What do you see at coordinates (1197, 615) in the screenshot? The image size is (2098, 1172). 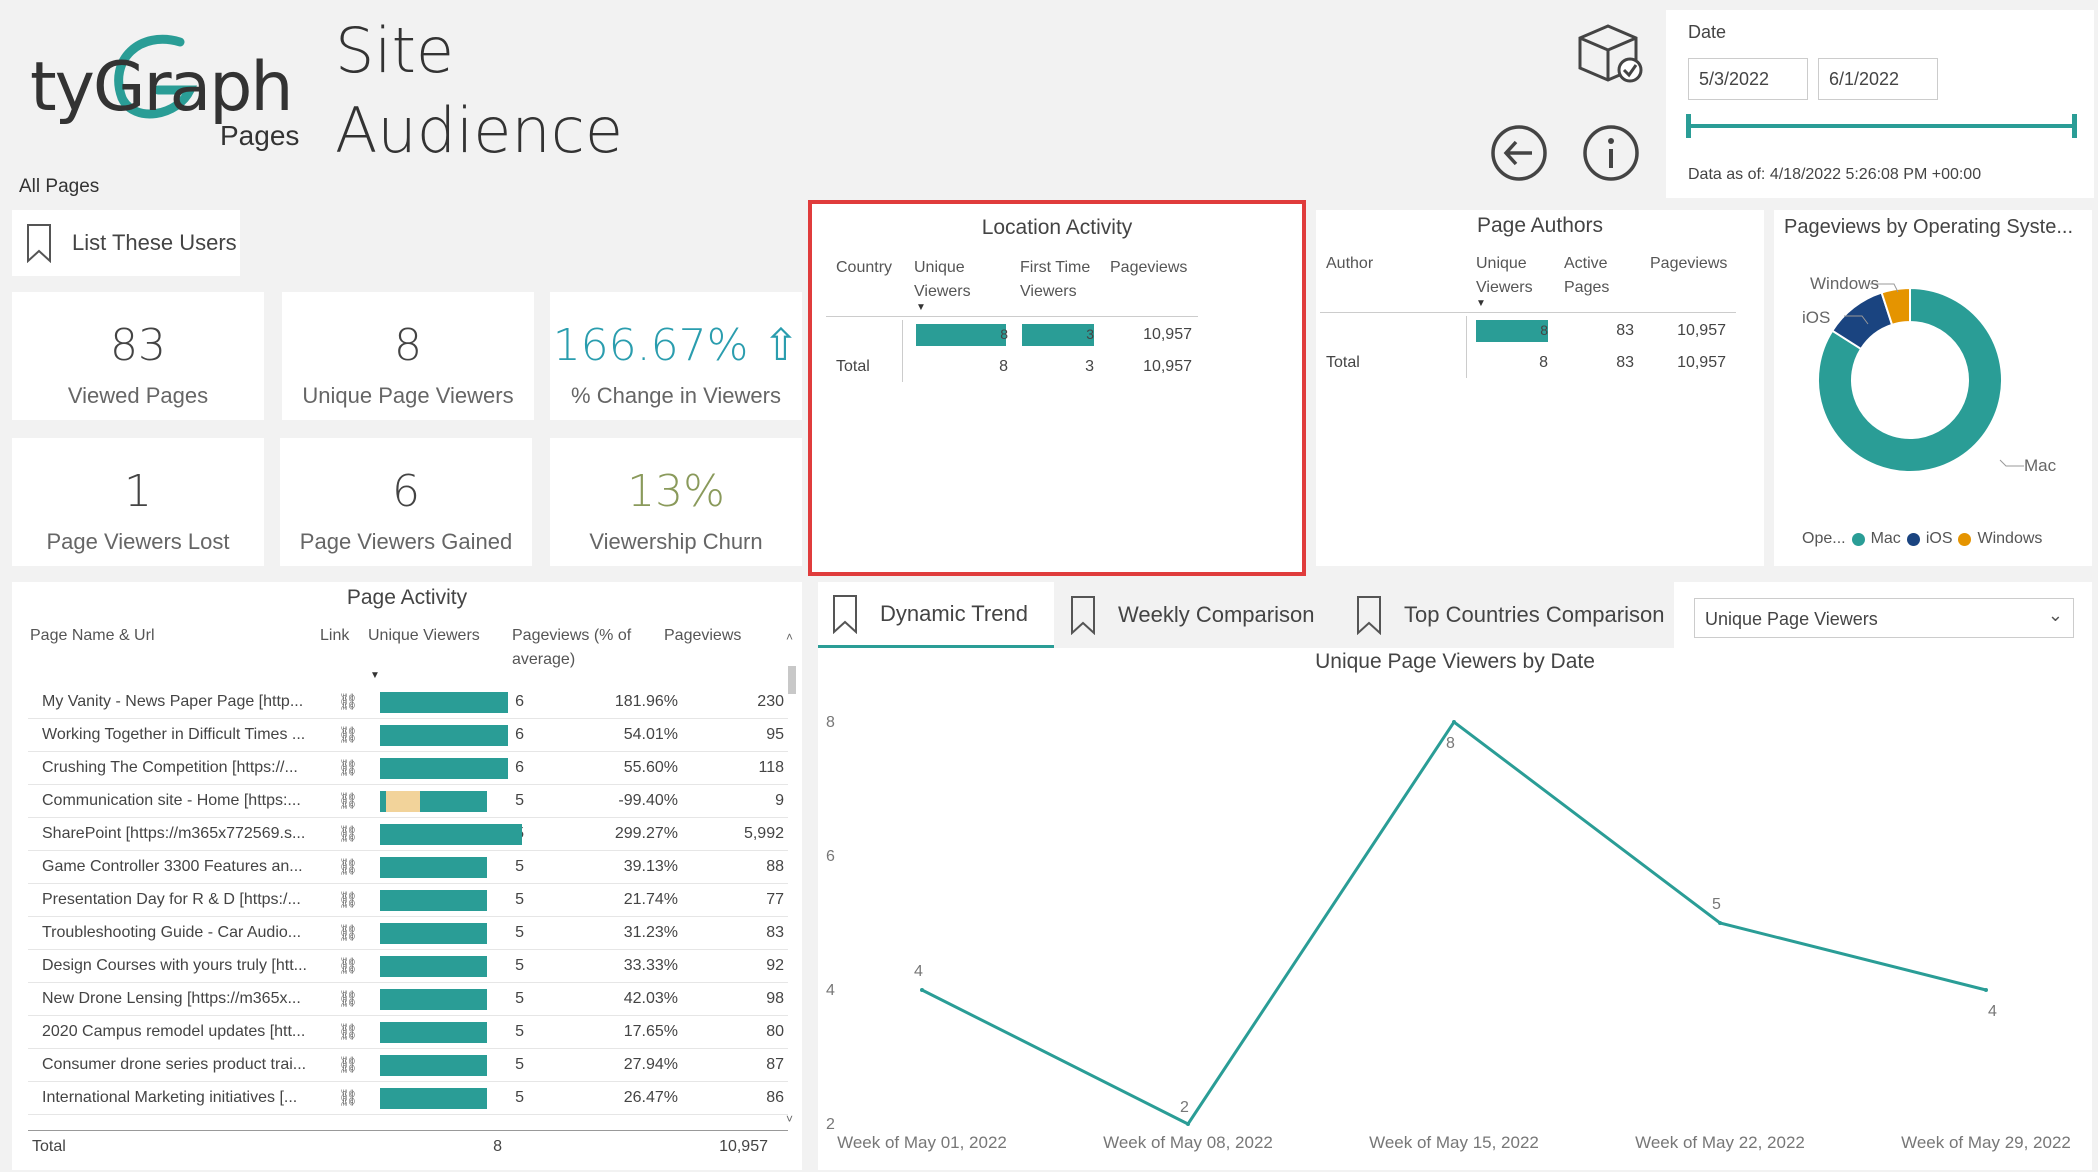 I see `tab-weekly-comparison: Weekly Comparison` at bounding box center [1197, 615].